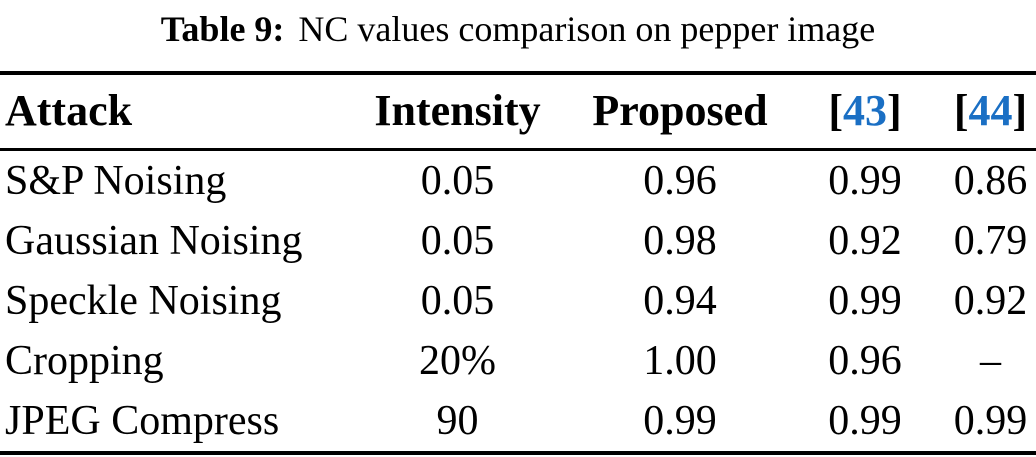  I want to click on cell-ref44: –, so click(990, 361).